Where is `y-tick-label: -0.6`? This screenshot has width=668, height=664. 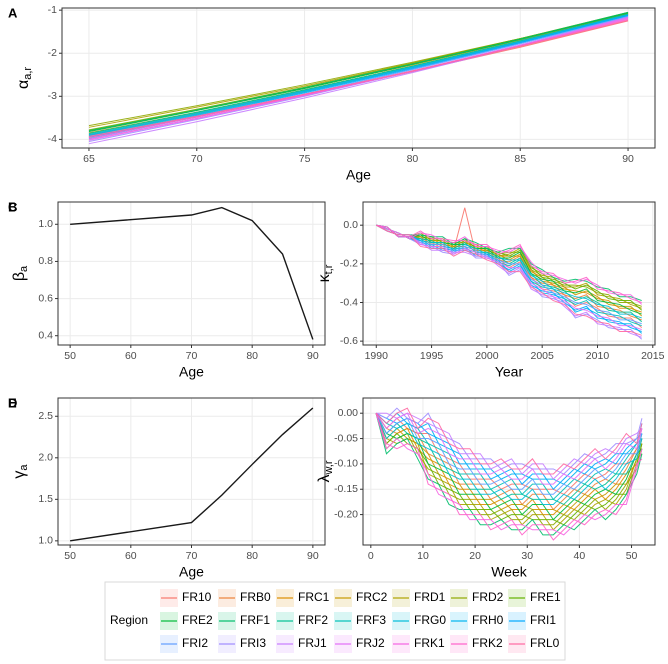
y-tick-label: -0.6 is located at coordinates (349, 341).